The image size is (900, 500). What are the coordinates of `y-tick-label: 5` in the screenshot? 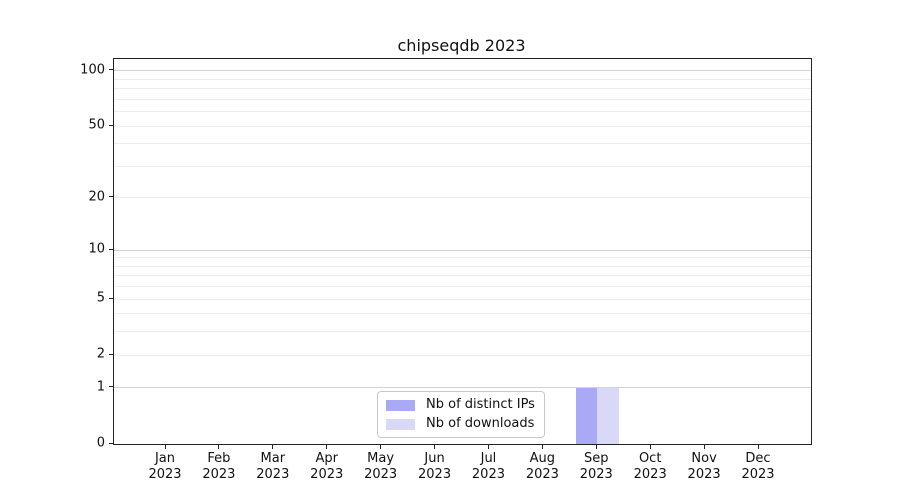 It's located at (100, 298).